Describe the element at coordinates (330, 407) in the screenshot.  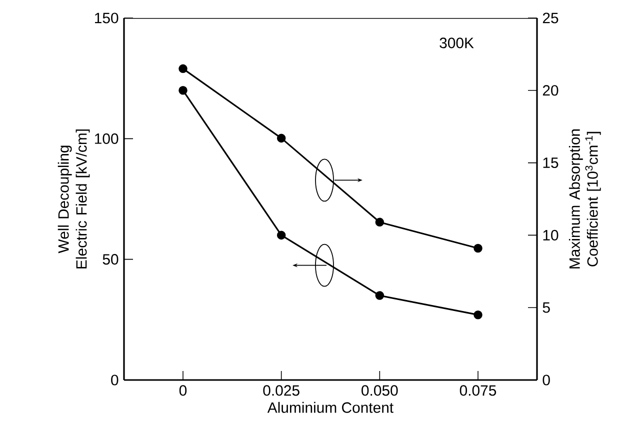
I see `x-axis-title: Aluminium Content` at that location.